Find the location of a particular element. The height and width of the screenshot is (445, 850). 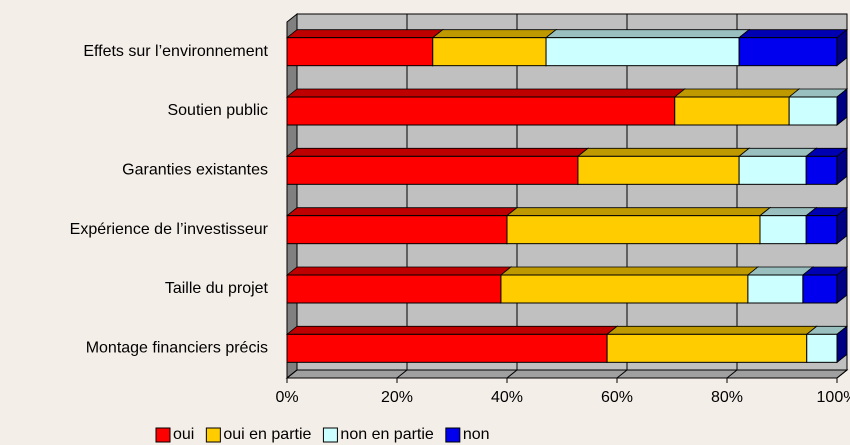

x-tick-label: 0% is located at coordinates (286, 397).